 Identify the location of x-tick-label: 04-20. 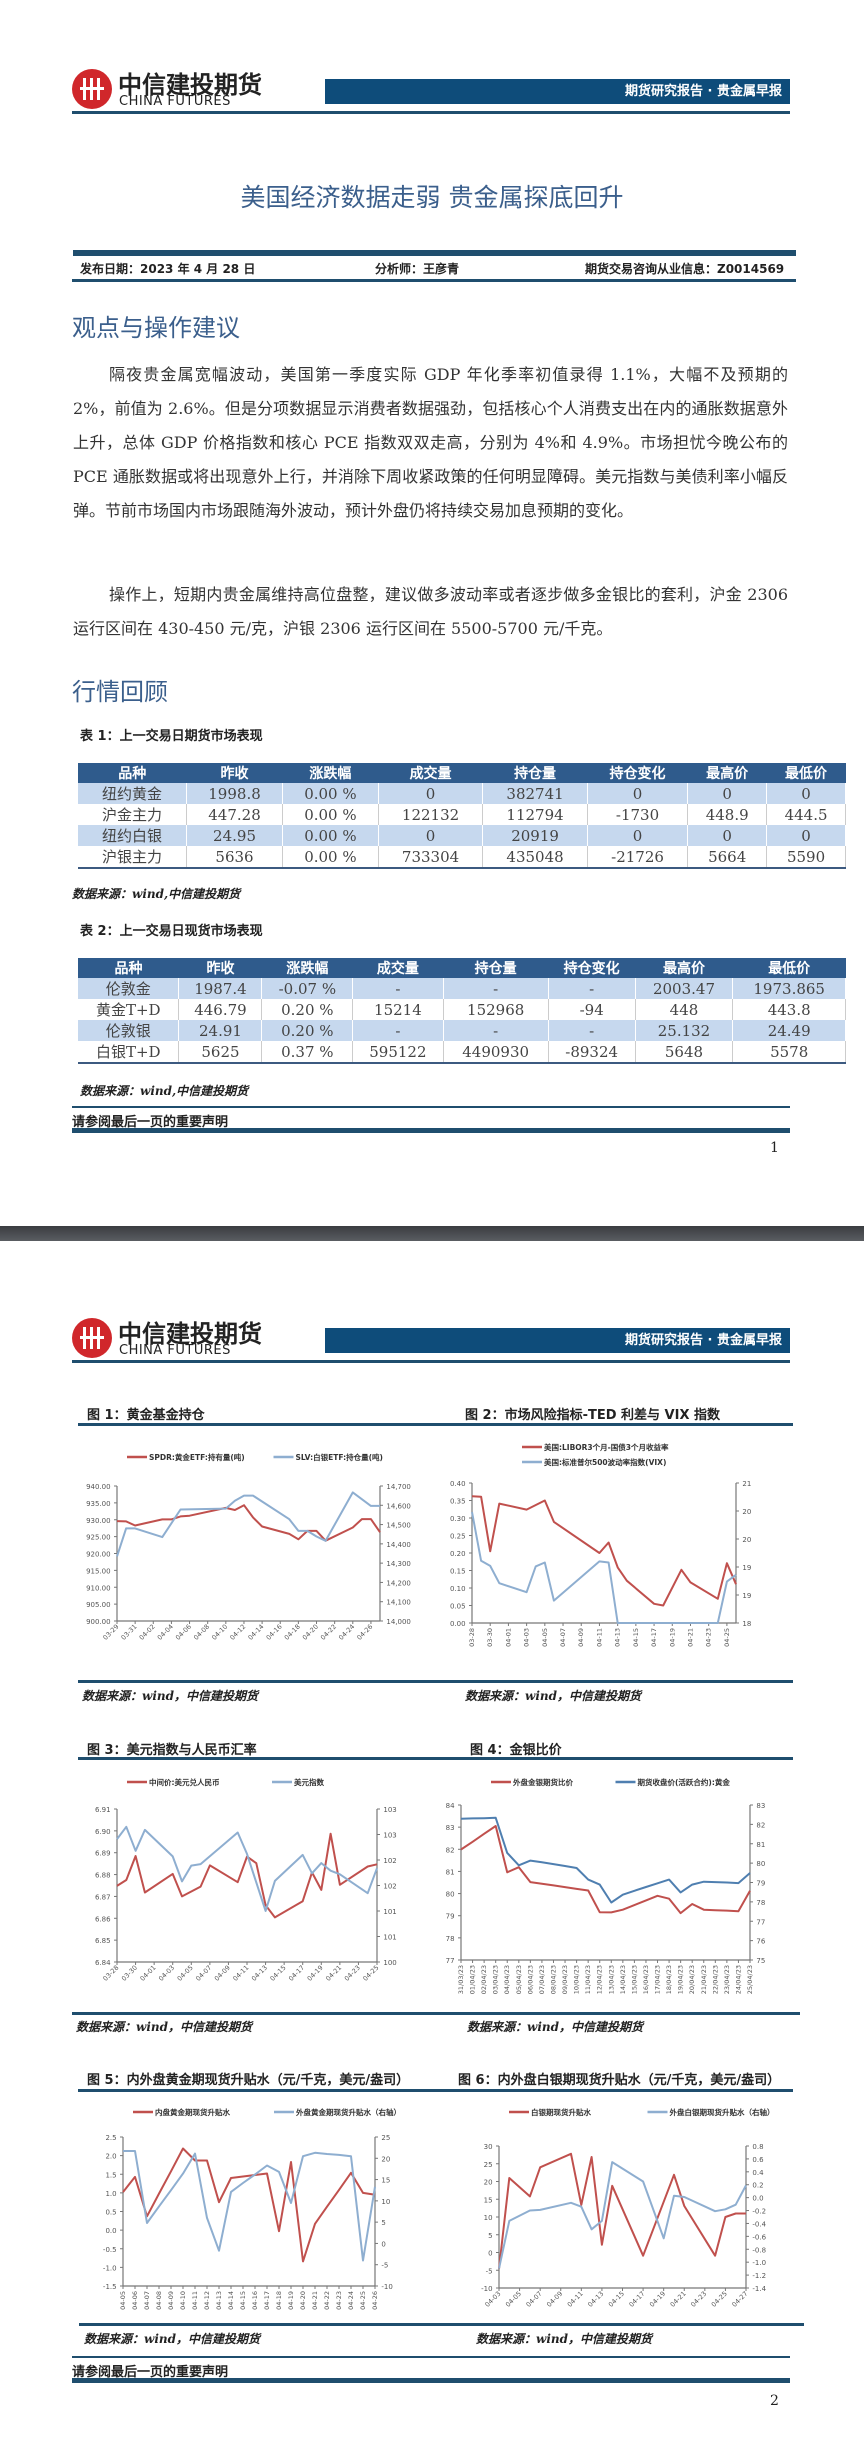
(303, 2300).